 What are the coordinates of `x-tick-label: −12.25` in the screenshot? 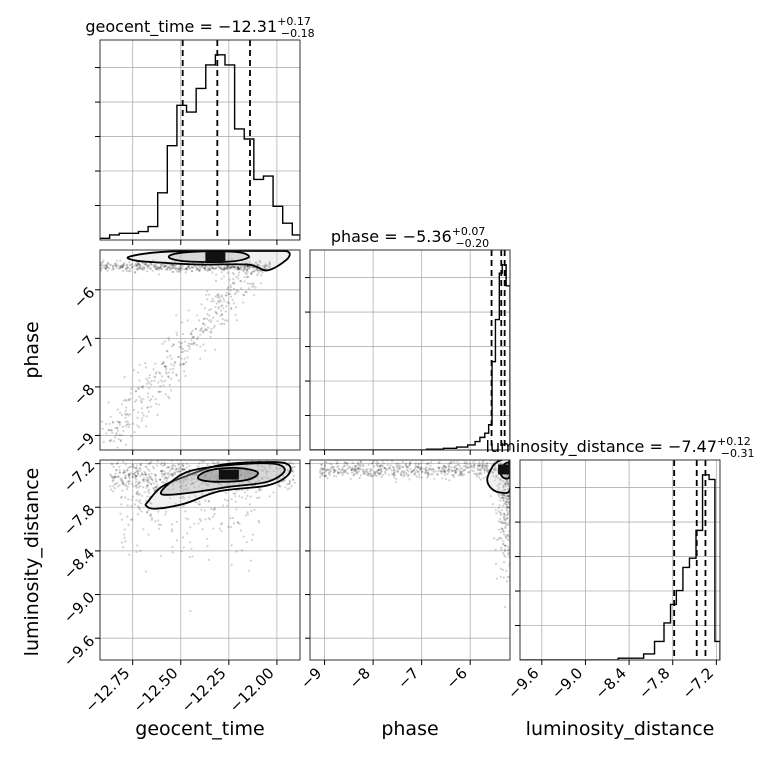 It's located at (204, 690).